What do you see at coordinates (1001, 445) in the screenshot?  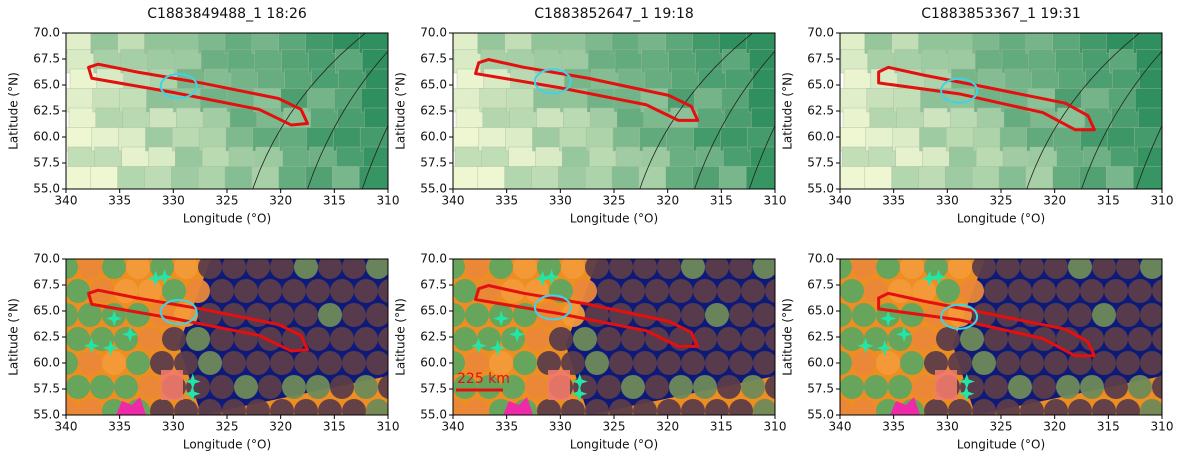 I see `x-axis-label: Longitude (°O)` at bounding box center [1001, 445].